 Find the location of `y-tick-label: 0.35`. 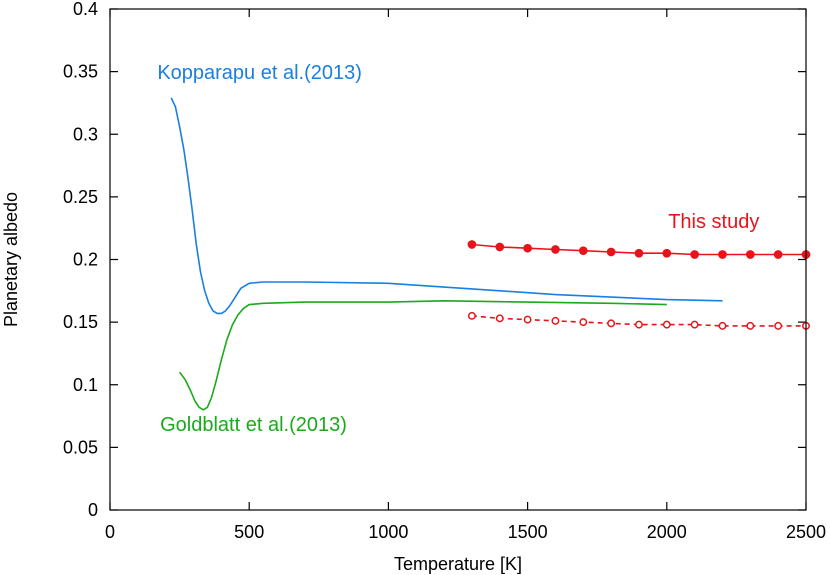

y-tick-label: 0.35 is located at coordinates (80, 72).